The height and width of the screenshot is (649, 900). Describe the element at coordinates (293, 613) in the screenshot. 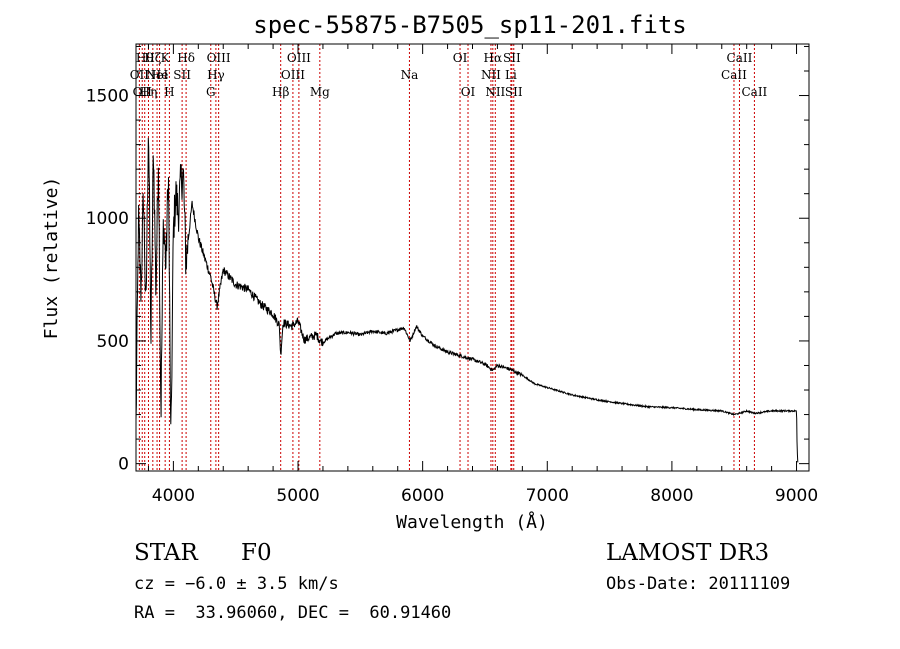

I see `coordinates: RA = 33.96060, DEC = 60.91460` at that location.